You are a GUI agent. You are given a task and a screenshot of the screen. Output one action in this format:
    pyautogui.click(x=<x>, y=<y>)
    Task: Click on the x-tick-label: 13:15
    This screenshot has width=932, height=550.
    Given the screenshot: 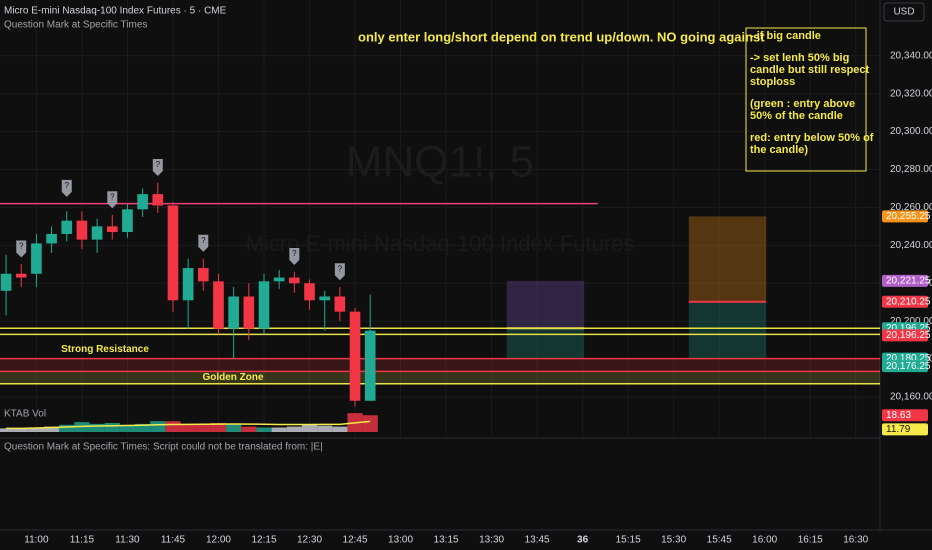 What is the action you would take?
    pyautogui.click(x=446, y=540)
    